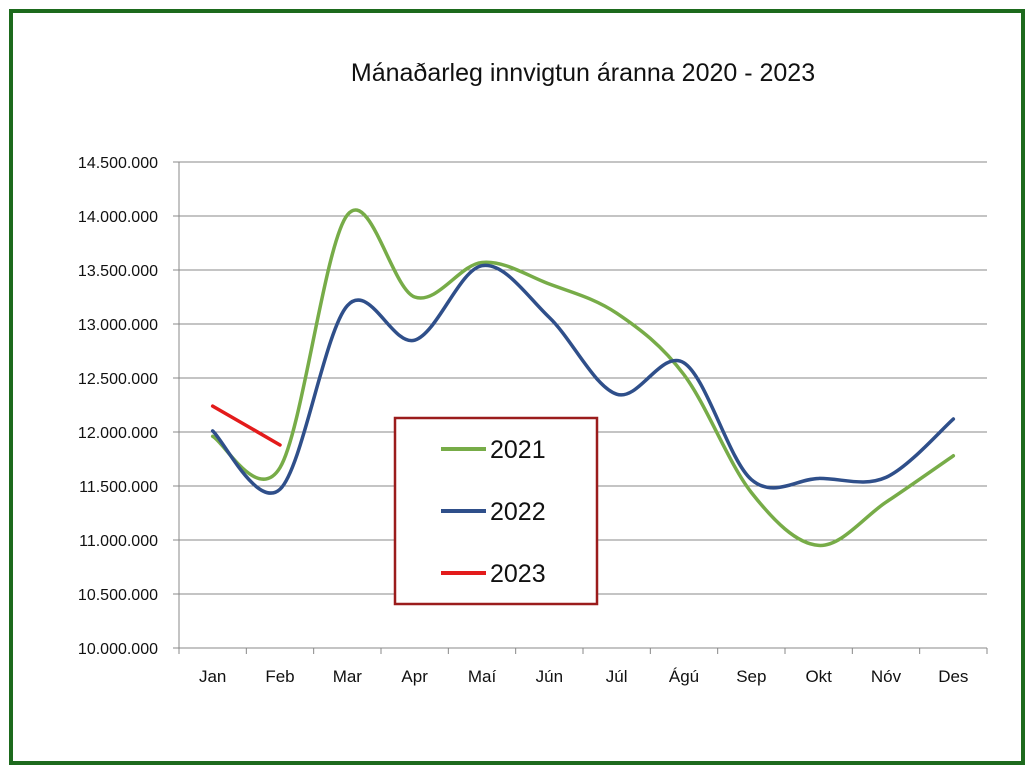 This screenshot has width=1032, height=768. What do you see at coordinates (118, 217) in the screenshot?
I see `y-tick-label: 14.000.000` at bounding box center [118, 217].